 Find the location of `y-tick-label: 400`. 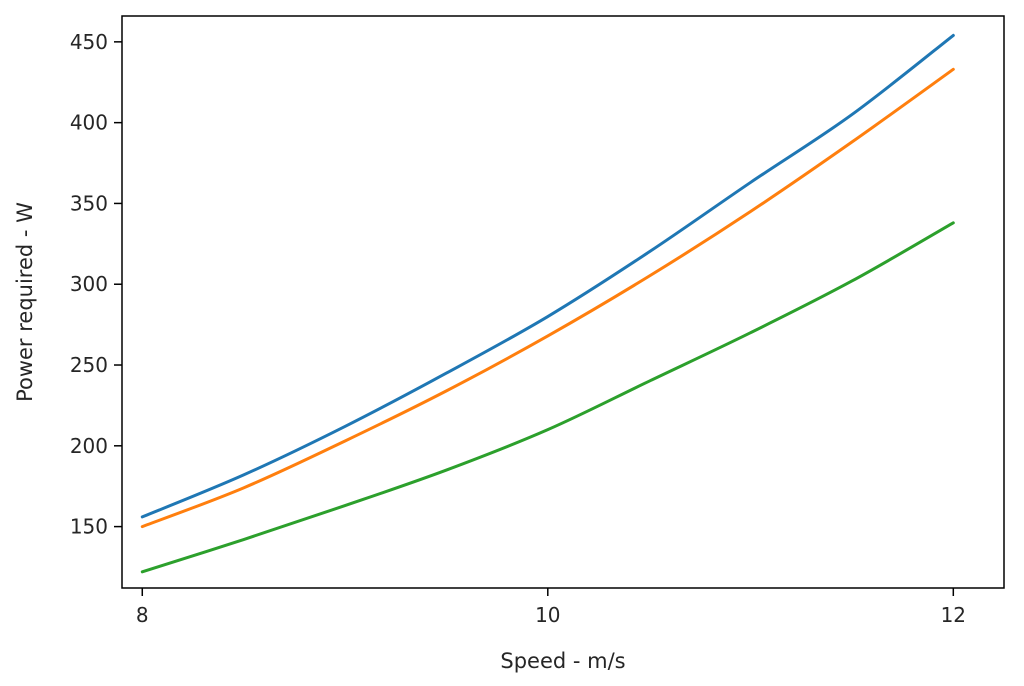

y-tick-label: 400 is located at coordinates (89, 123).